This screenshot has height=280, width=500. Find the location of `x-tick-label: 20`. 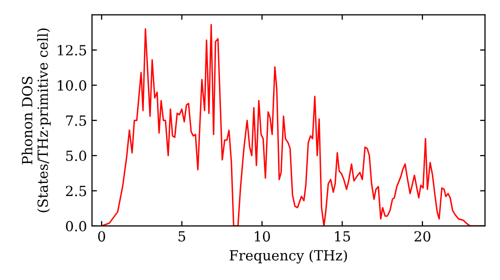

x-tick-label: 20 is located at coordinates (422, 236).